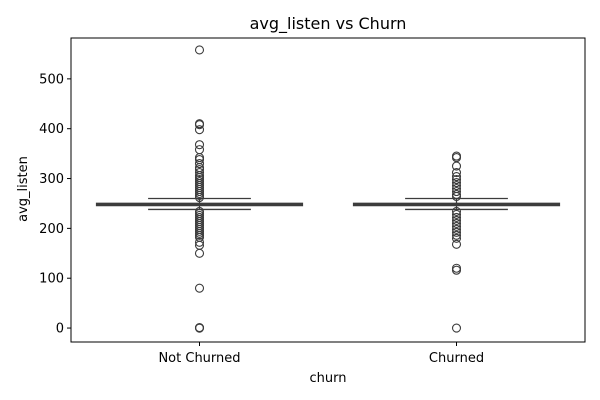 The image size is (600, 400). Describe the element at coordinates (328, 24) in the screenshot. I see `chart-title: avg_listen vs Churn` at that location.